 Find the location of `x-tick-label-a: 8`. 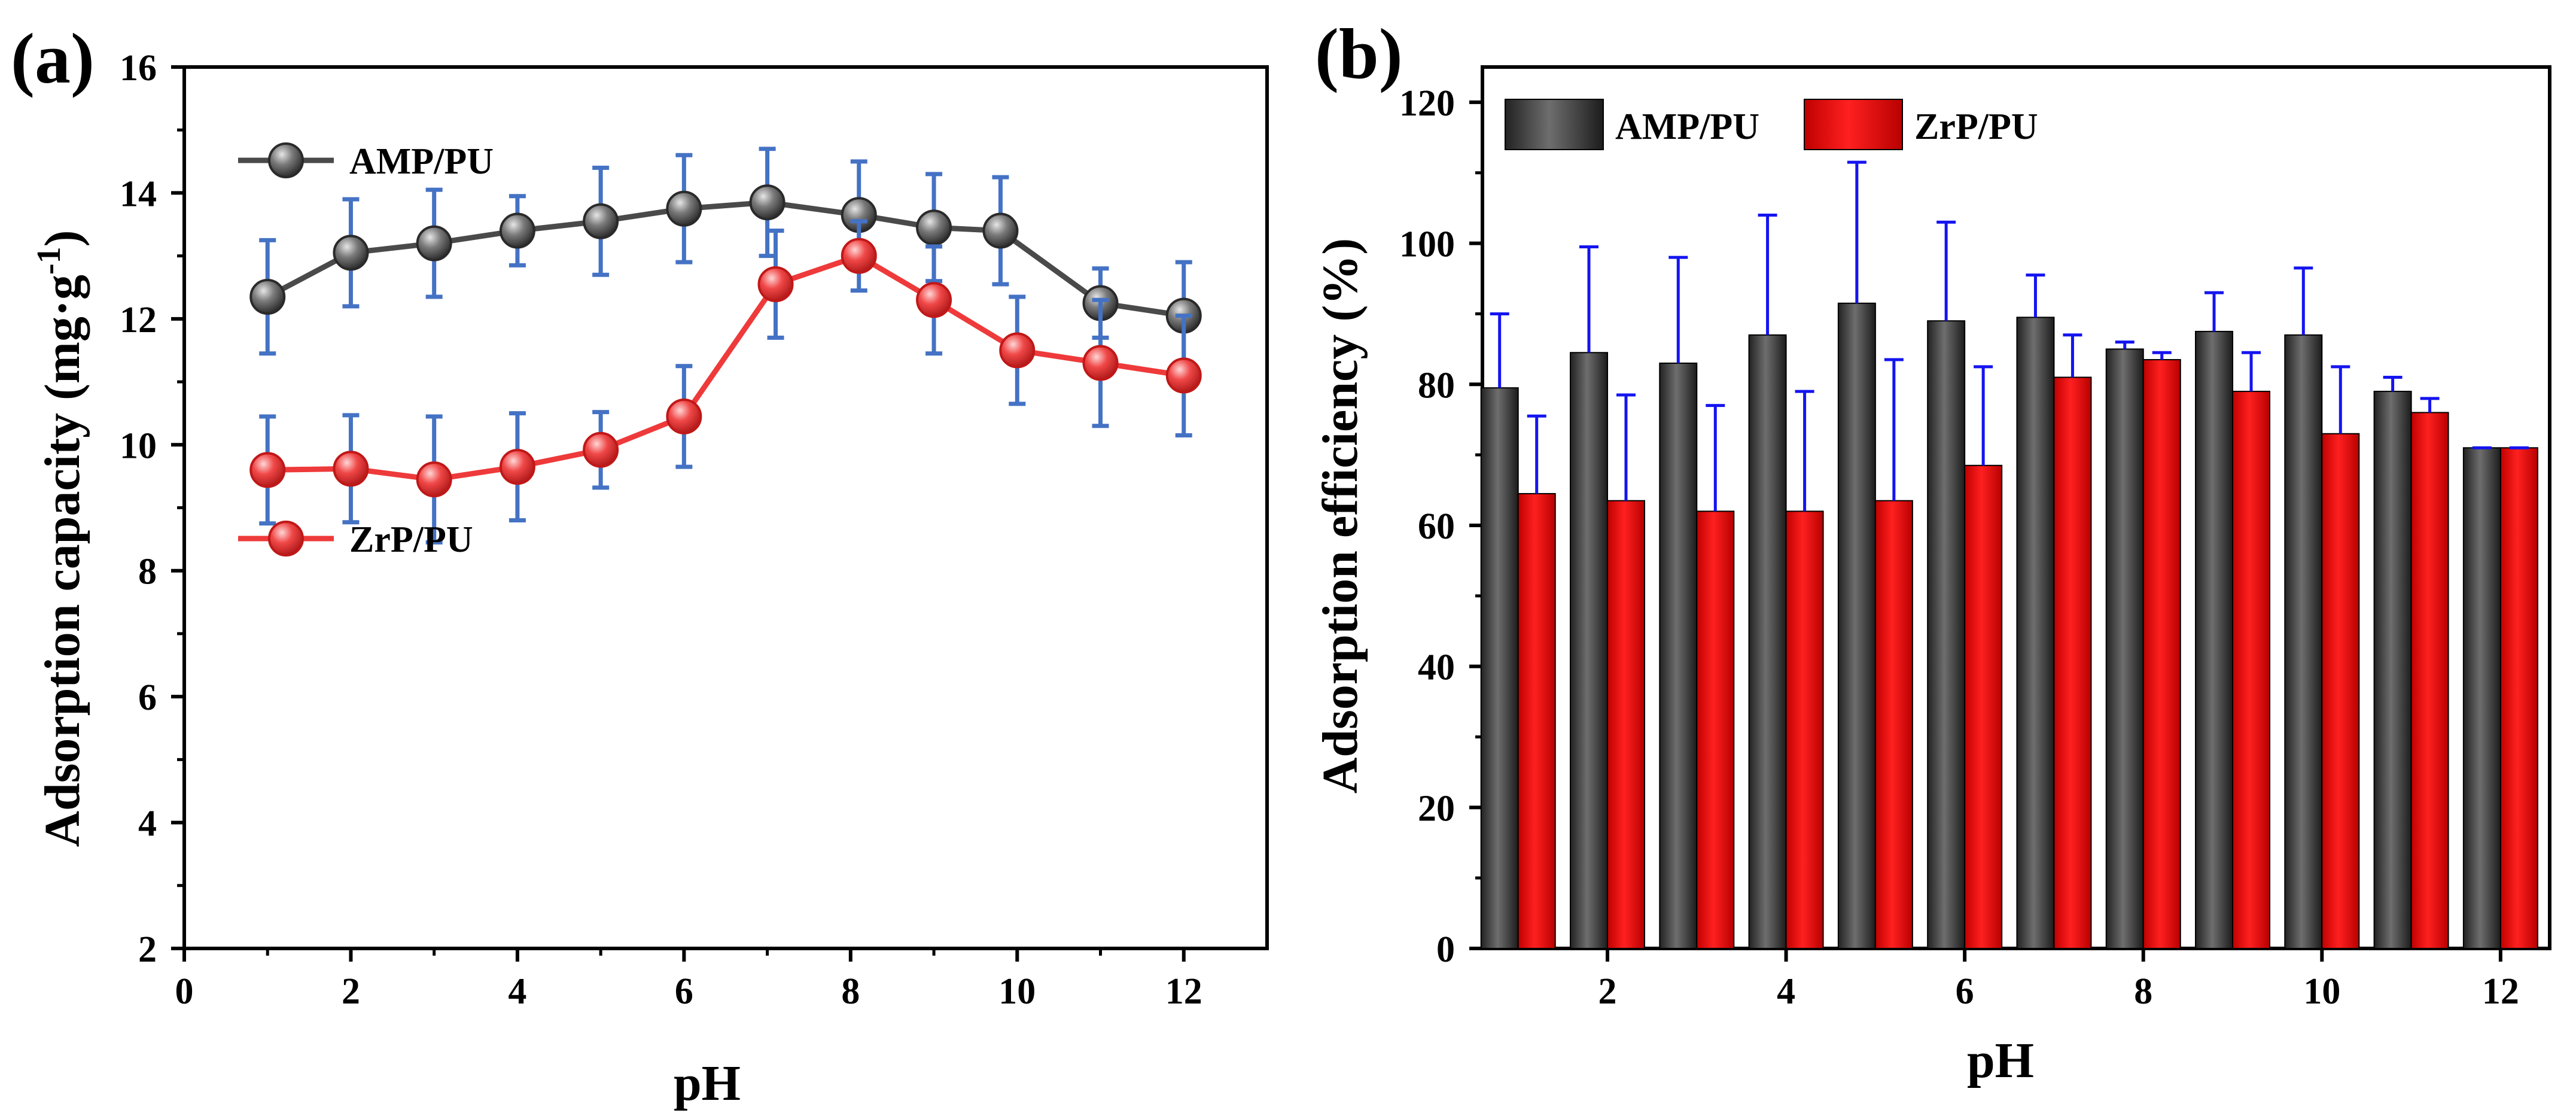

x-tick-label-a: 8 is located at coordinates (850, 991).